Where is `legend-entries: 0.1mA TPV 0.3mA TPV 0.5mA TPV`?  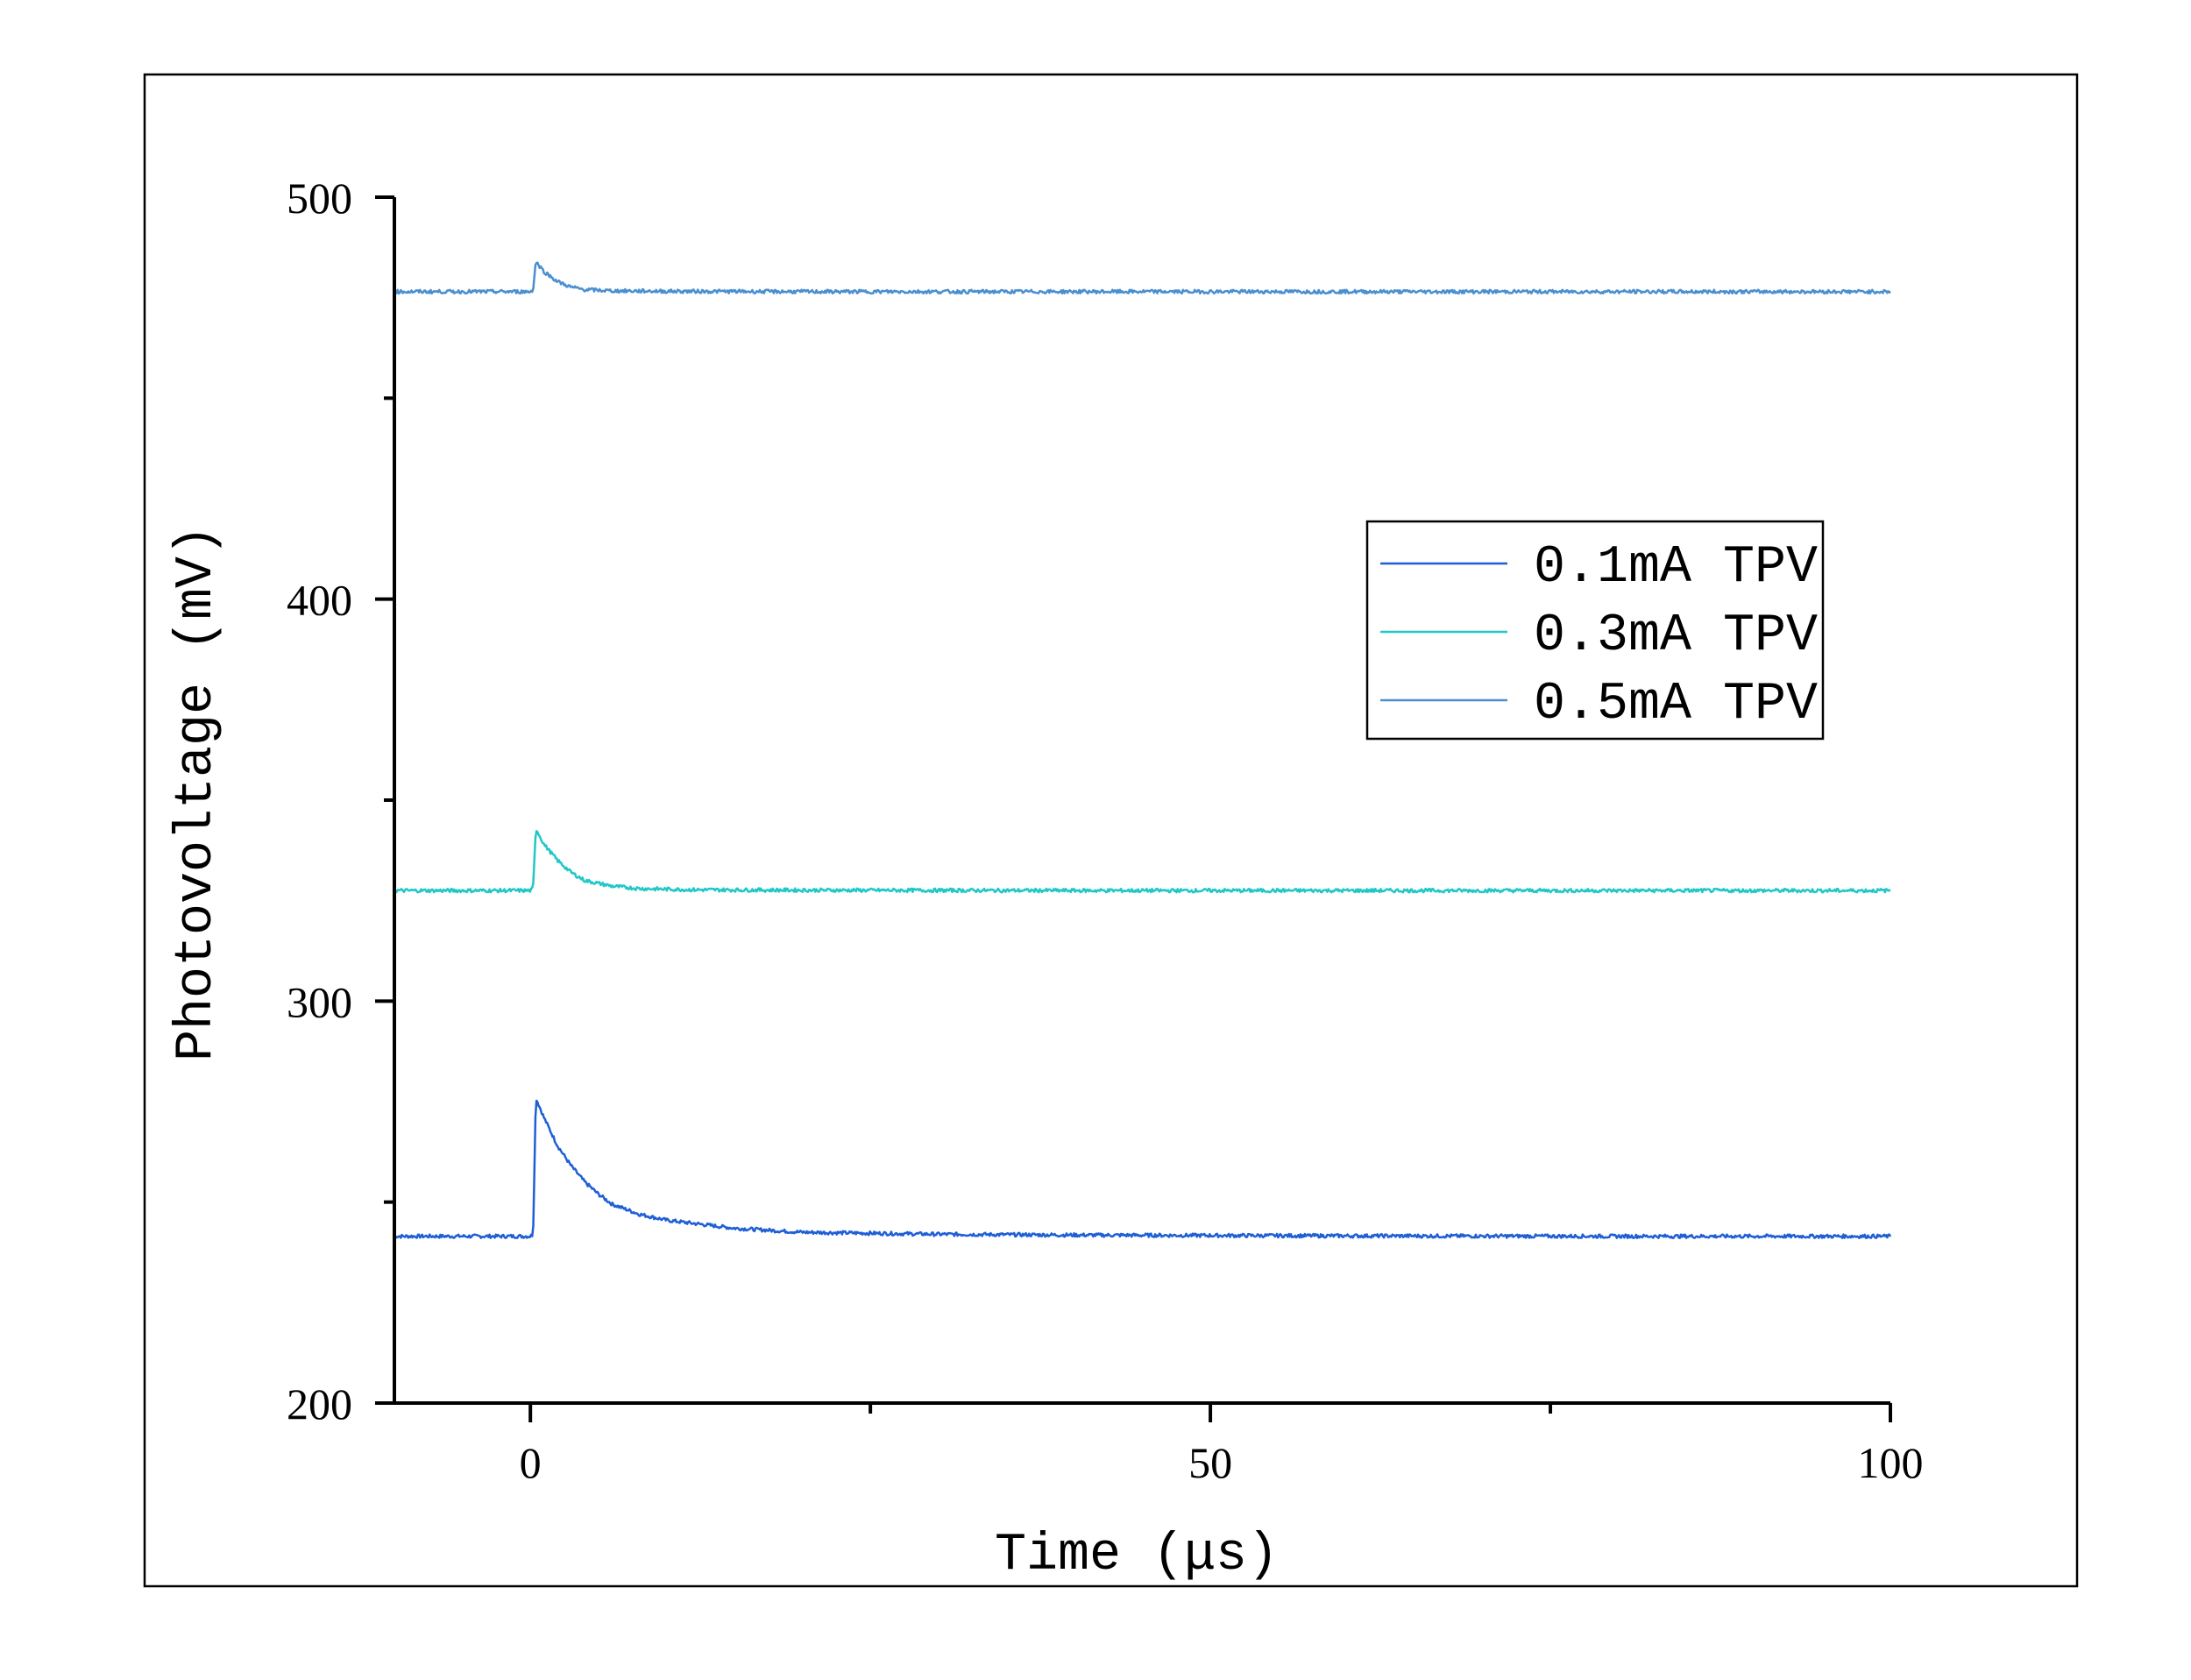
legend-entries: 0.1mA TPV 0.3mA TPV 0.5mA TPV is located at coordinates (1599, 636).